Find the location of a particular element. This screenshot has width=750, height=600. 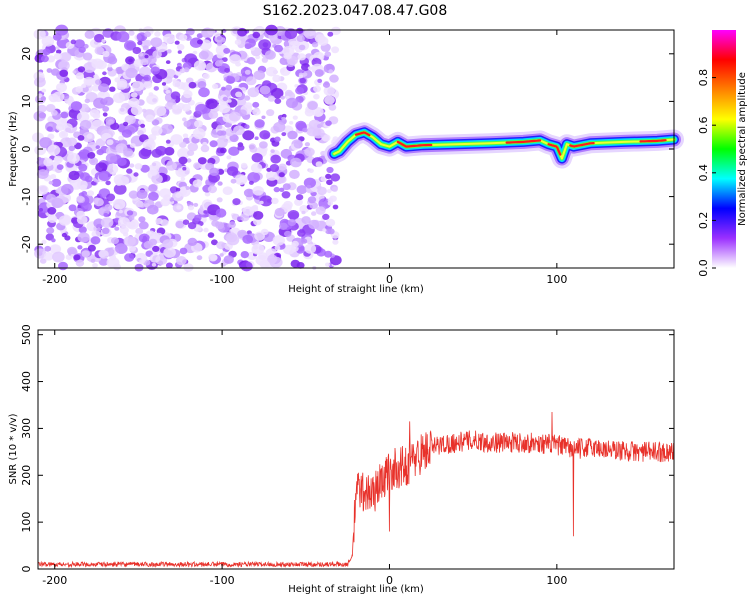

colorbar-tick-label: 0.2 is located at coordinates (703, 221).